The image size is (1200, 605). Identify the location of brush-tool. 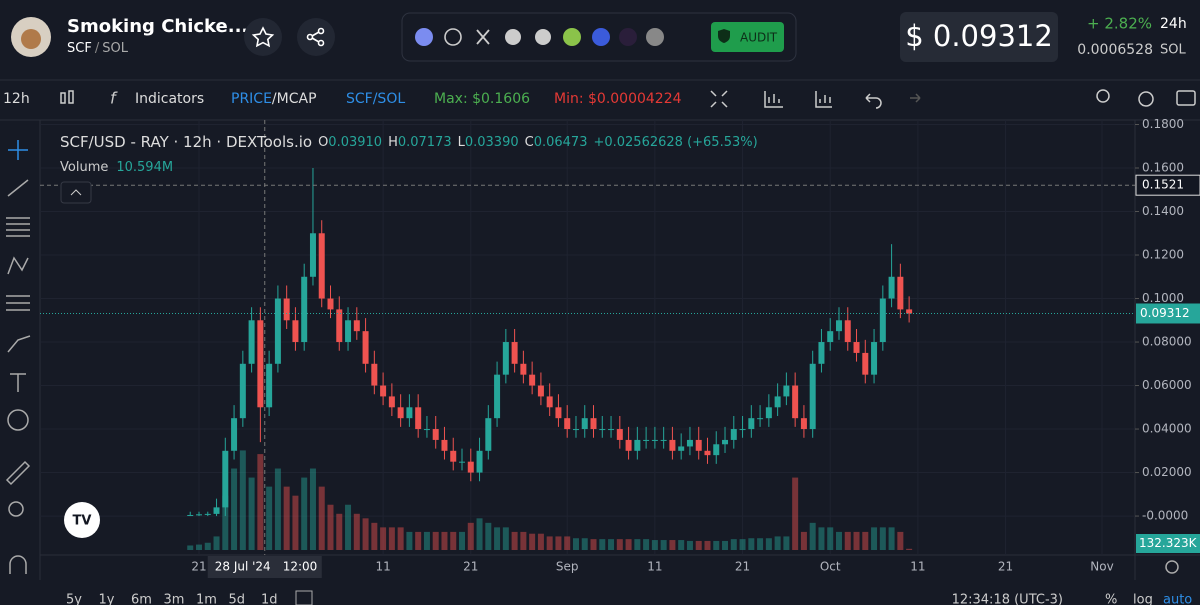
(19, 344).